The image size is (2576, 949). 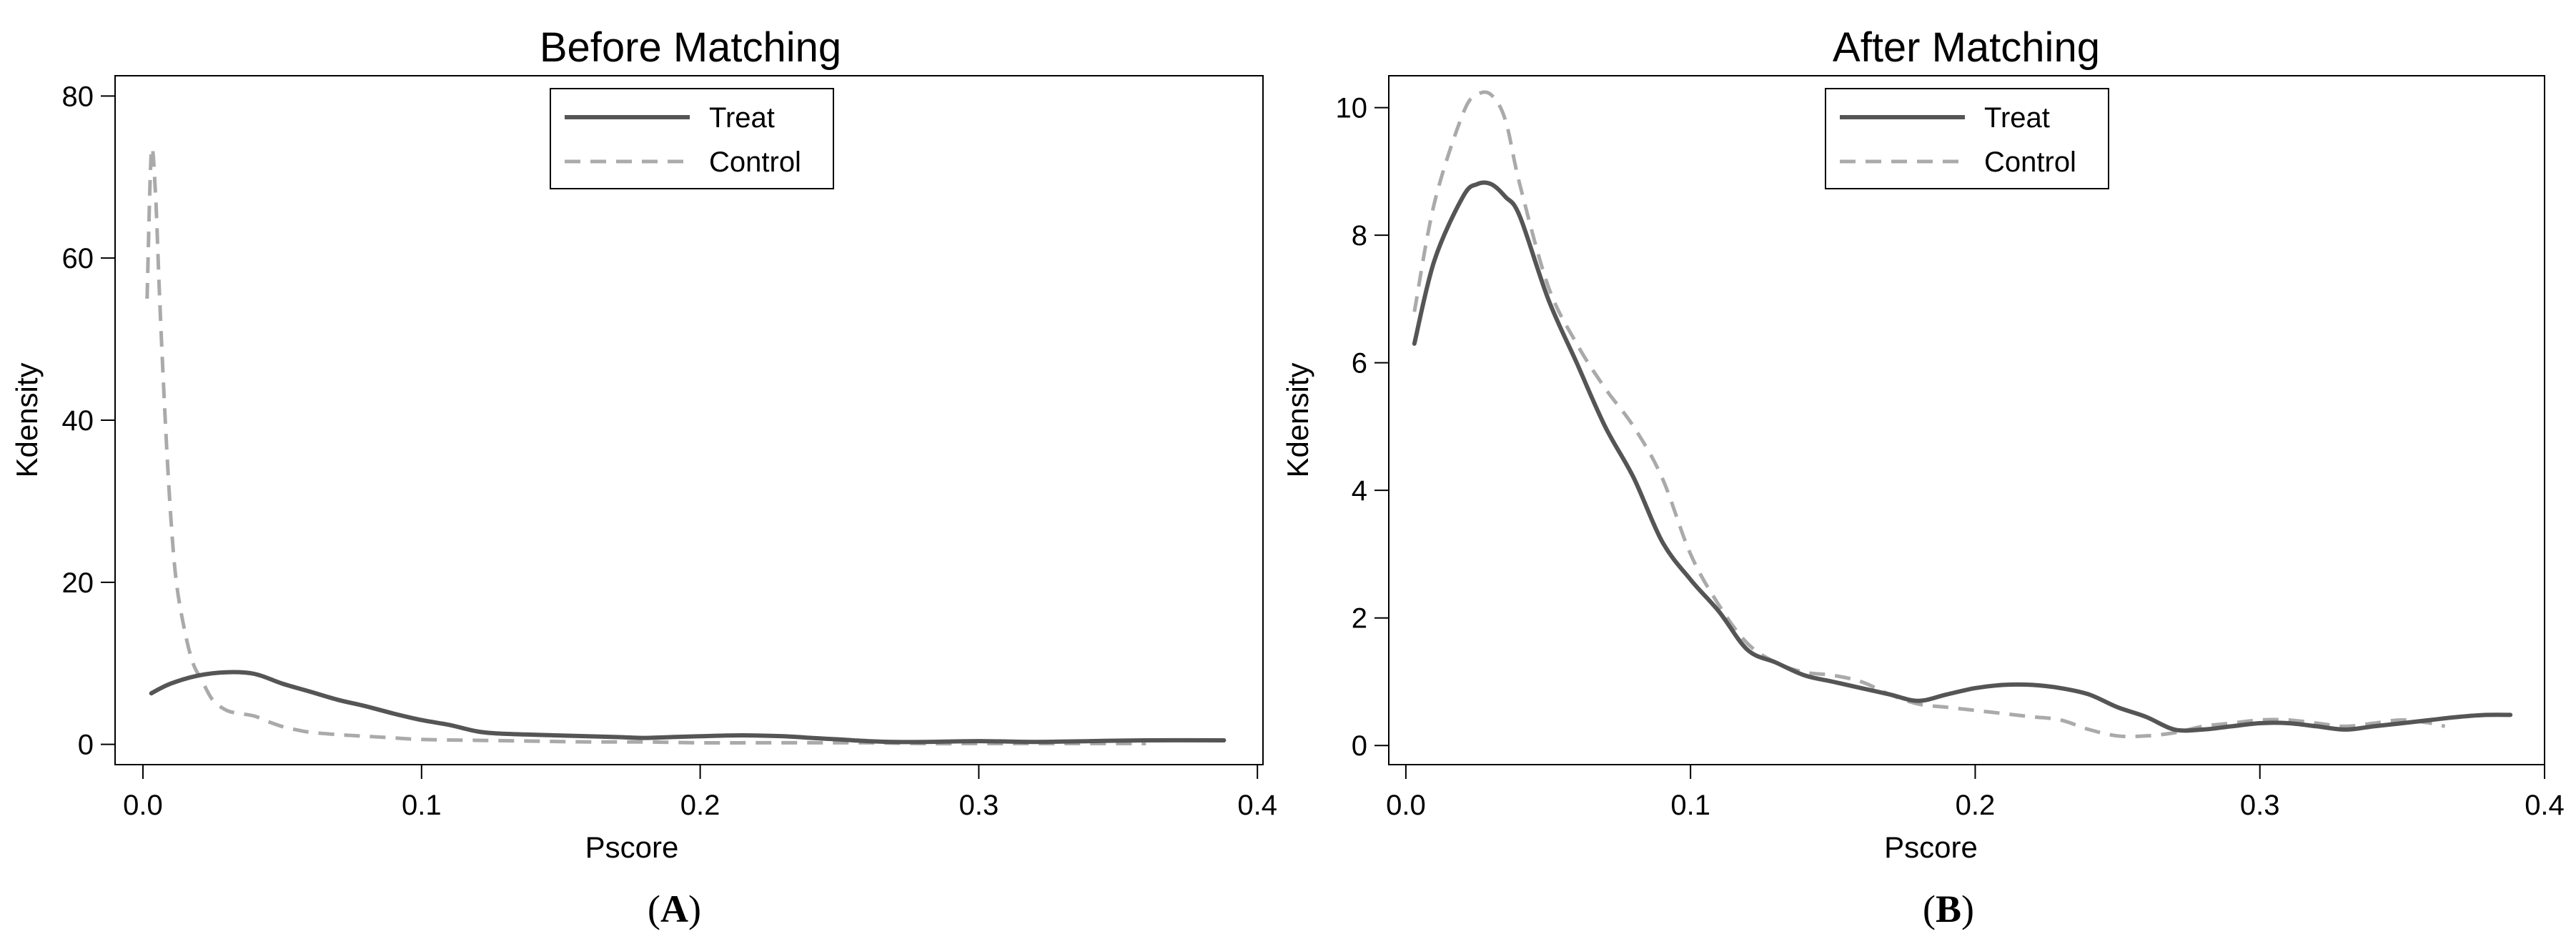 What do you see at coordinates (78, 421) in the screenshot?
I see `y-tick-label: 40` at bounding box center [78, 421].